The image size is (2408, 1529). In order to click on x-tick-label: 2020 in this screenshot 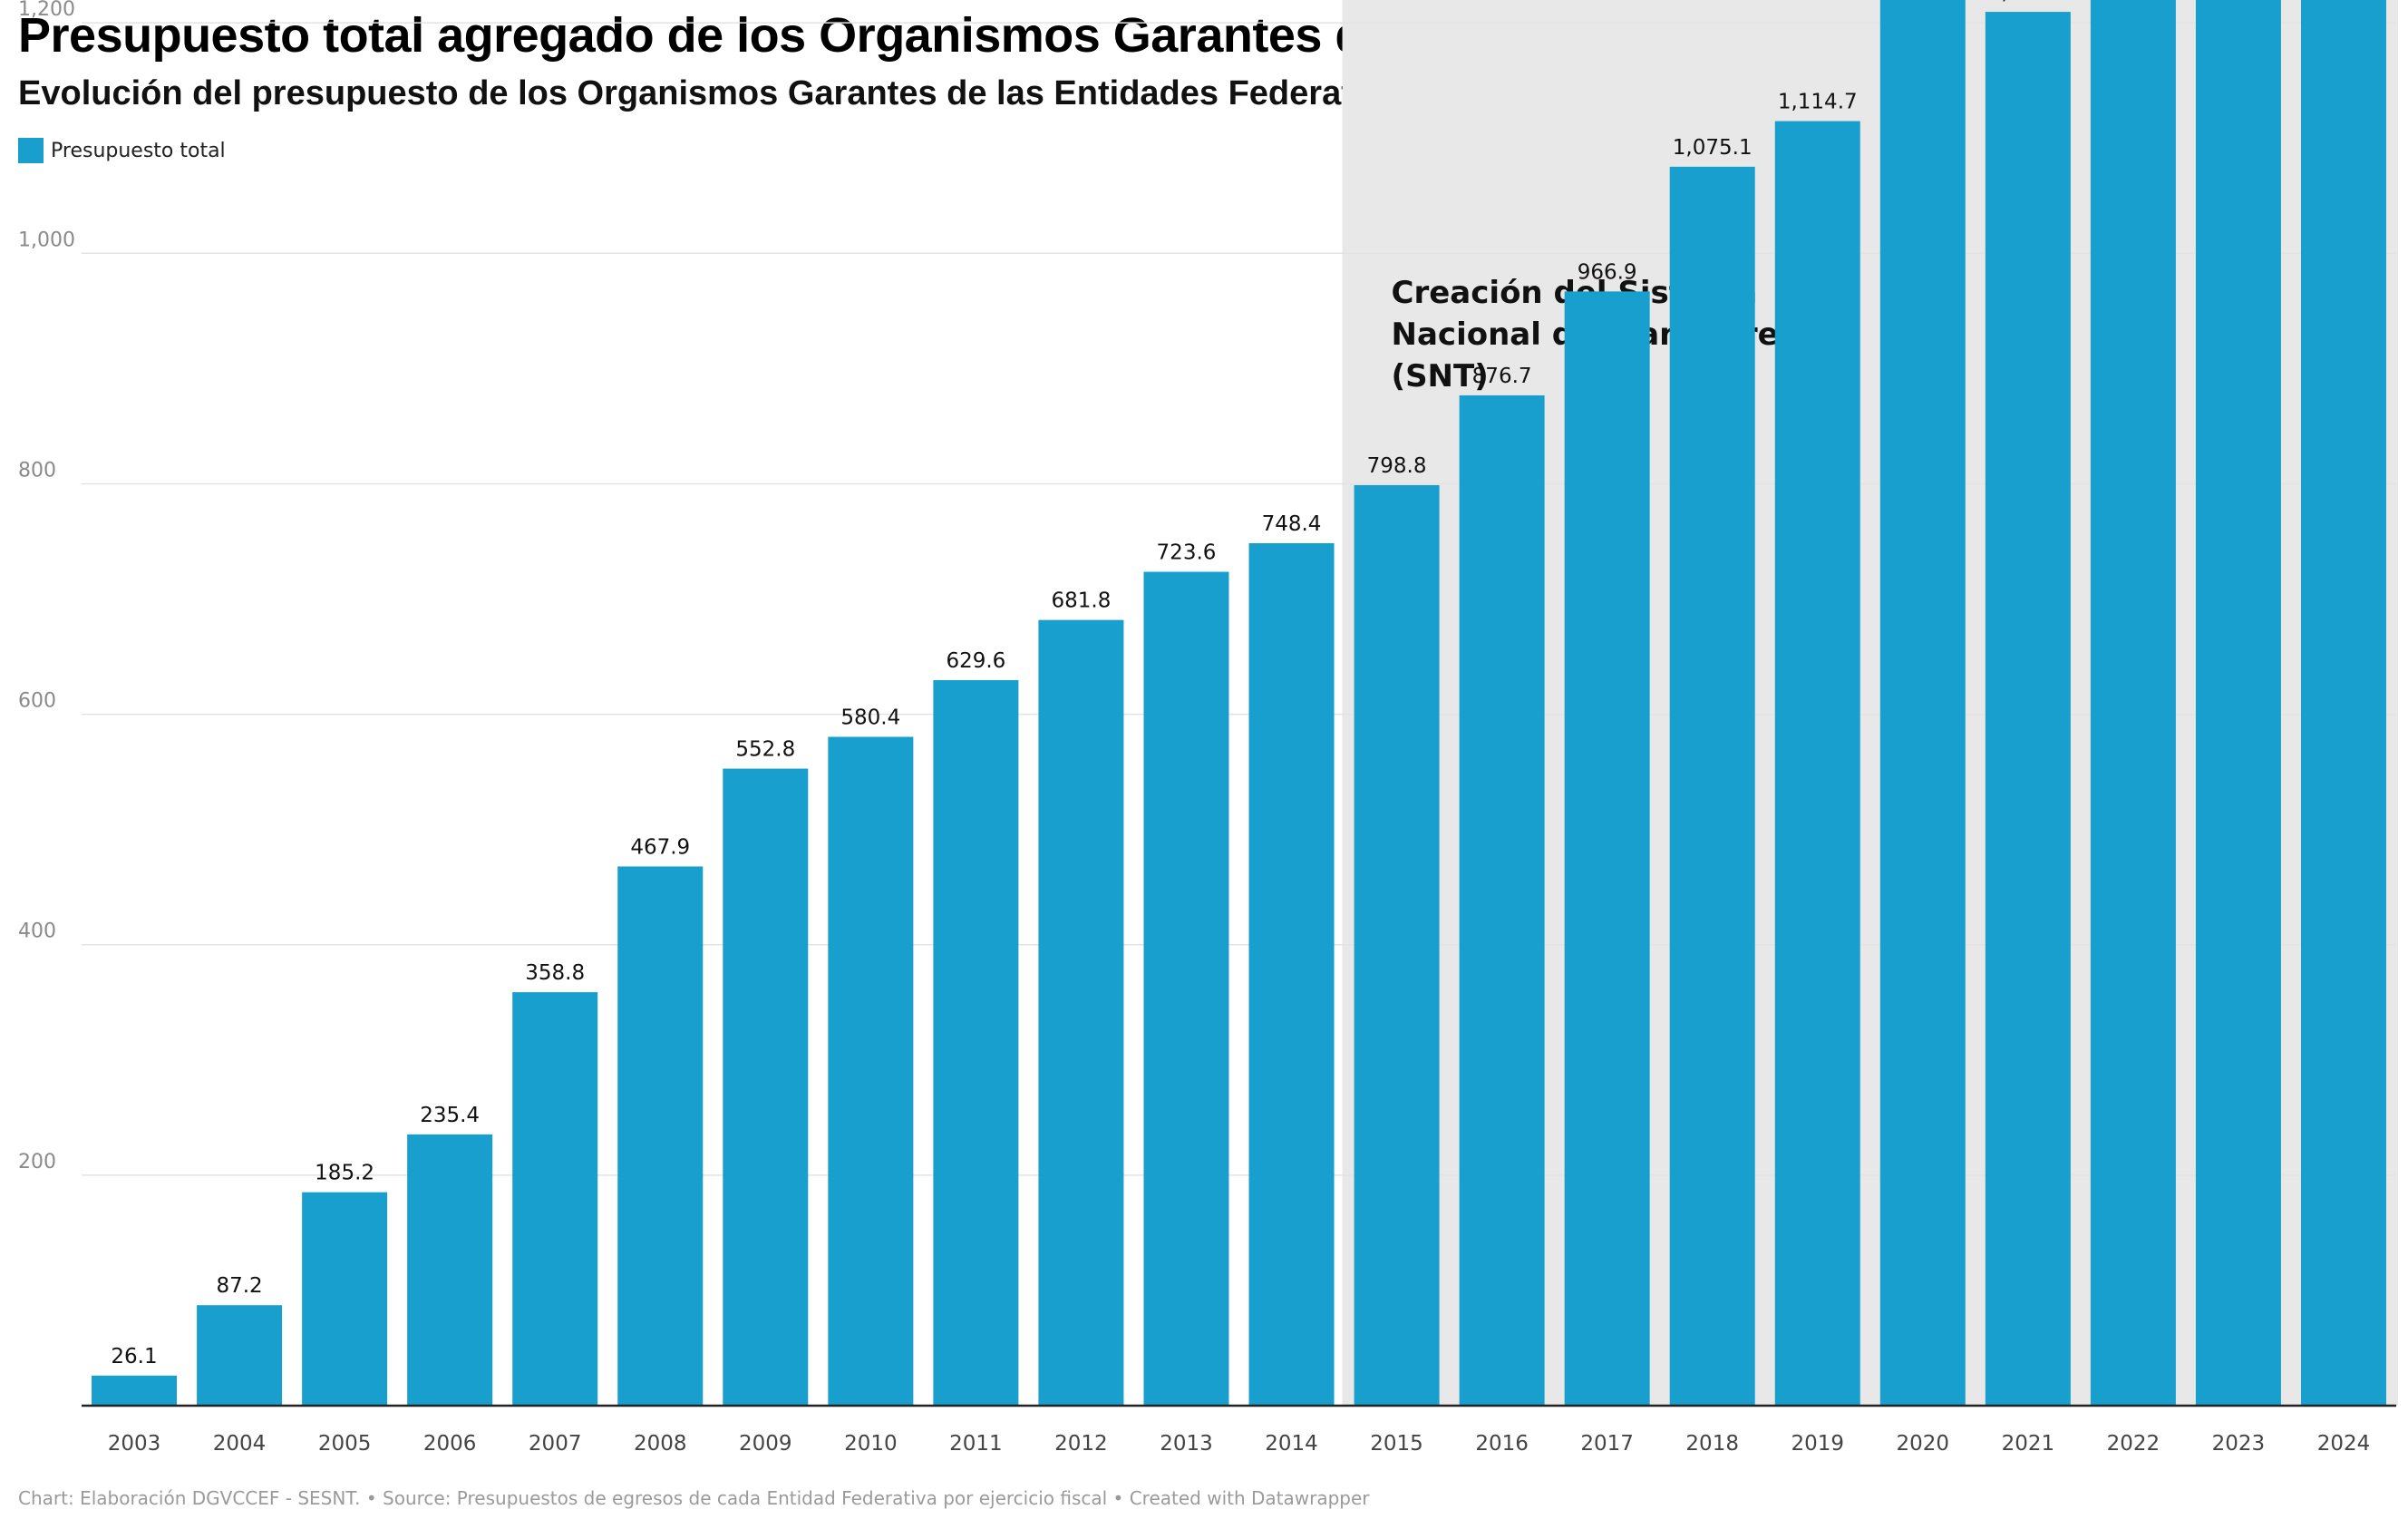, I will do `click(1923, 1444)`.